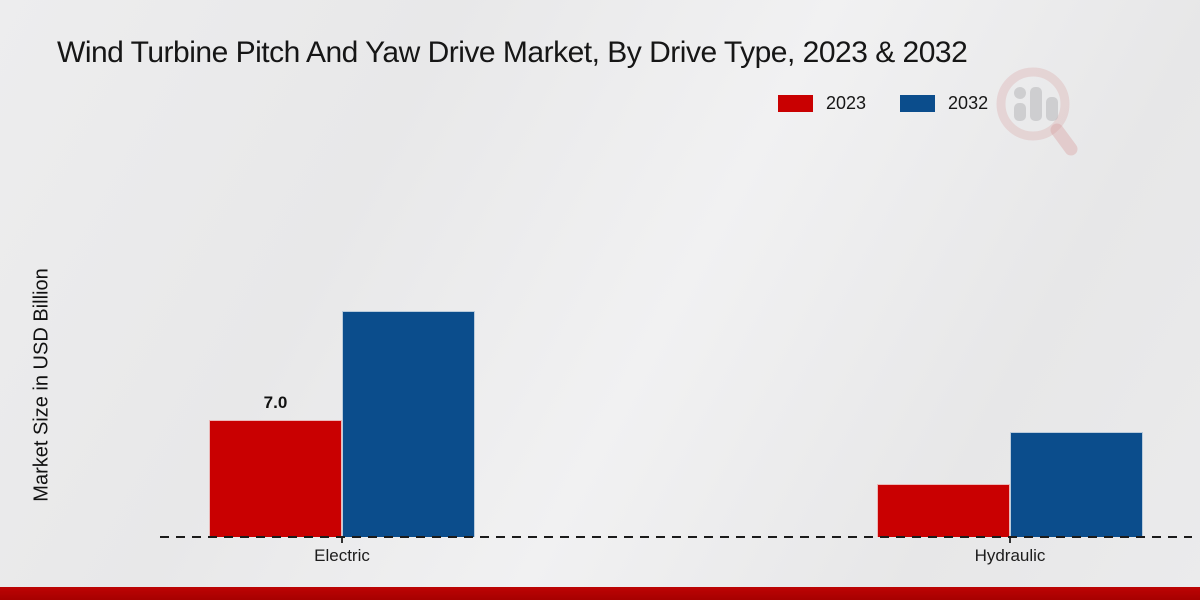  What do you see at coordinates (883, 103) in the screenshot?
I see `legend: 2023 2032` at bounding box center [883, 103].